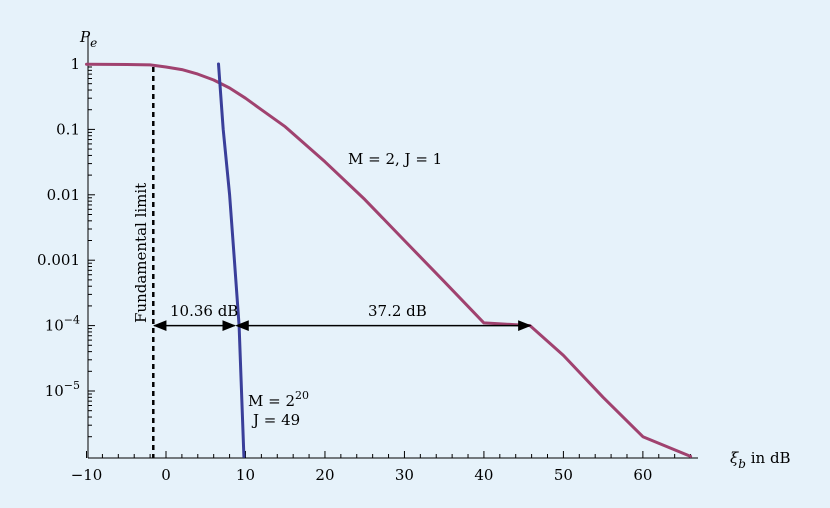 This screenshot has height=508, width=830. Describe the element at coordinates (278, 399) in the screenshot. I see `series-label-m: M = 220` at that location.